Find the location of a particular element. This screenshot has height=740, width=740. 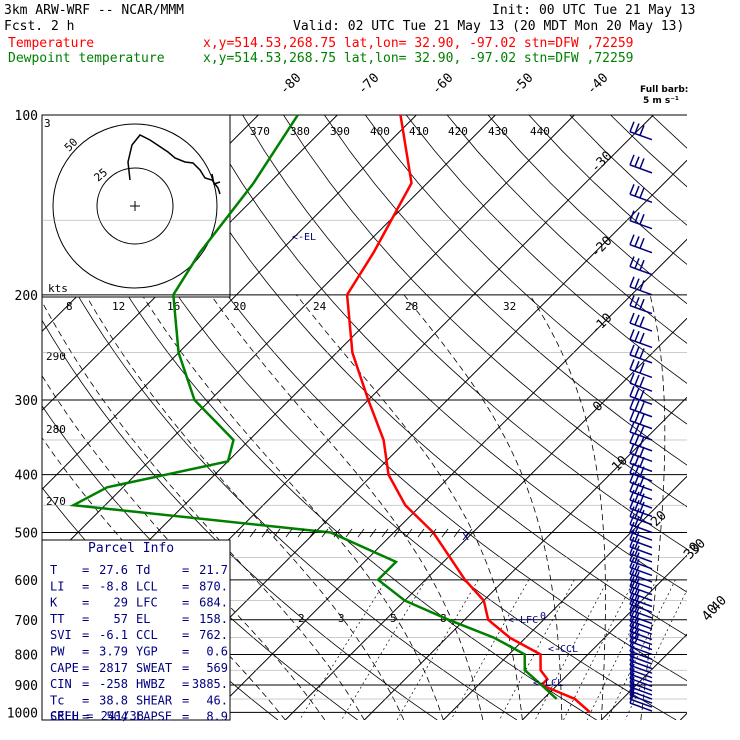

pressure-label-400: 400 is located at coordinates (26, 476).